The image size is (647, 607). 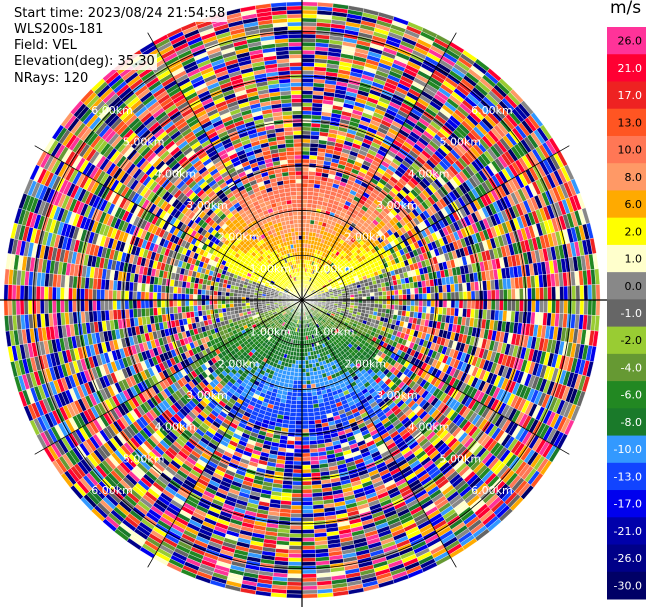 What do you see at coordinates (84, 62) in the screenshot?
I see `elevation-label: Elevation(deg): 35.30` at bounding box center [84, 62].